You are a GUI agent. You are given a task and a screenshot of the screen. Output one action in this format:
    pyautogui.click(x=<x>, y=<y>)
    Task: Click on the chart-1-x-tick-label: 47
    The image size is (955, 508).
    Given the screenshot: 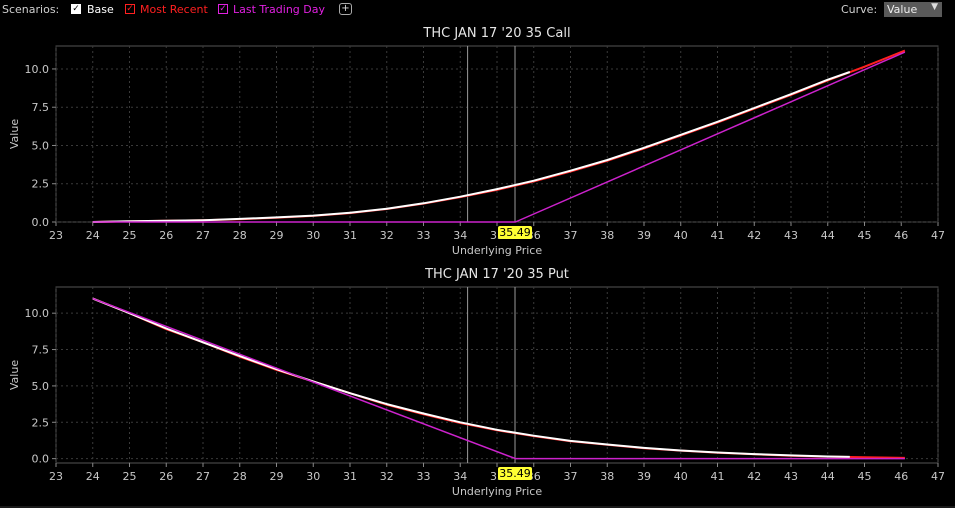 What is the action you would take?
    pyautogui.click(x=938, y=235)
    